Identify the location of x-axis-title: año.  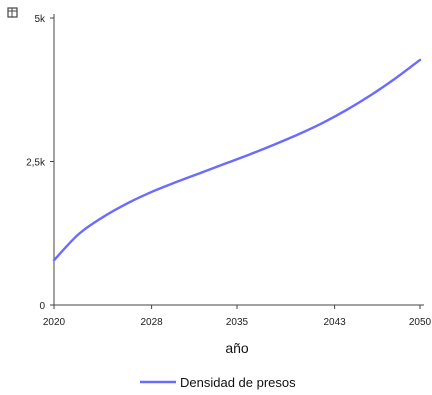
(237, 348).